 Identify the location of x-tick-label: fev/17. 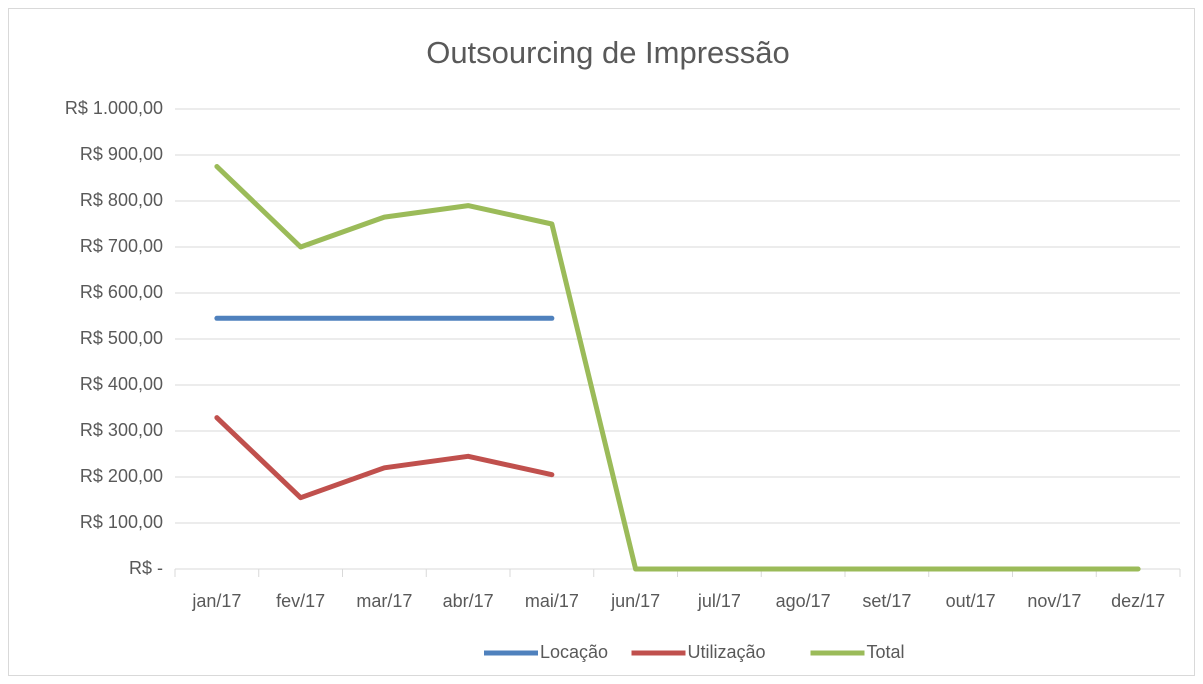
(300, 601).